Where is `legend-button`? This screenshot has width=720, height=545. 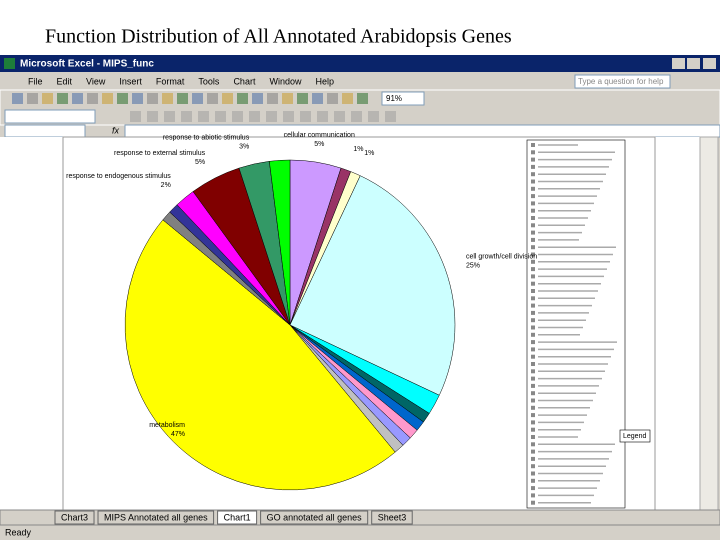
legend-button is located at coordinates (635, 436).